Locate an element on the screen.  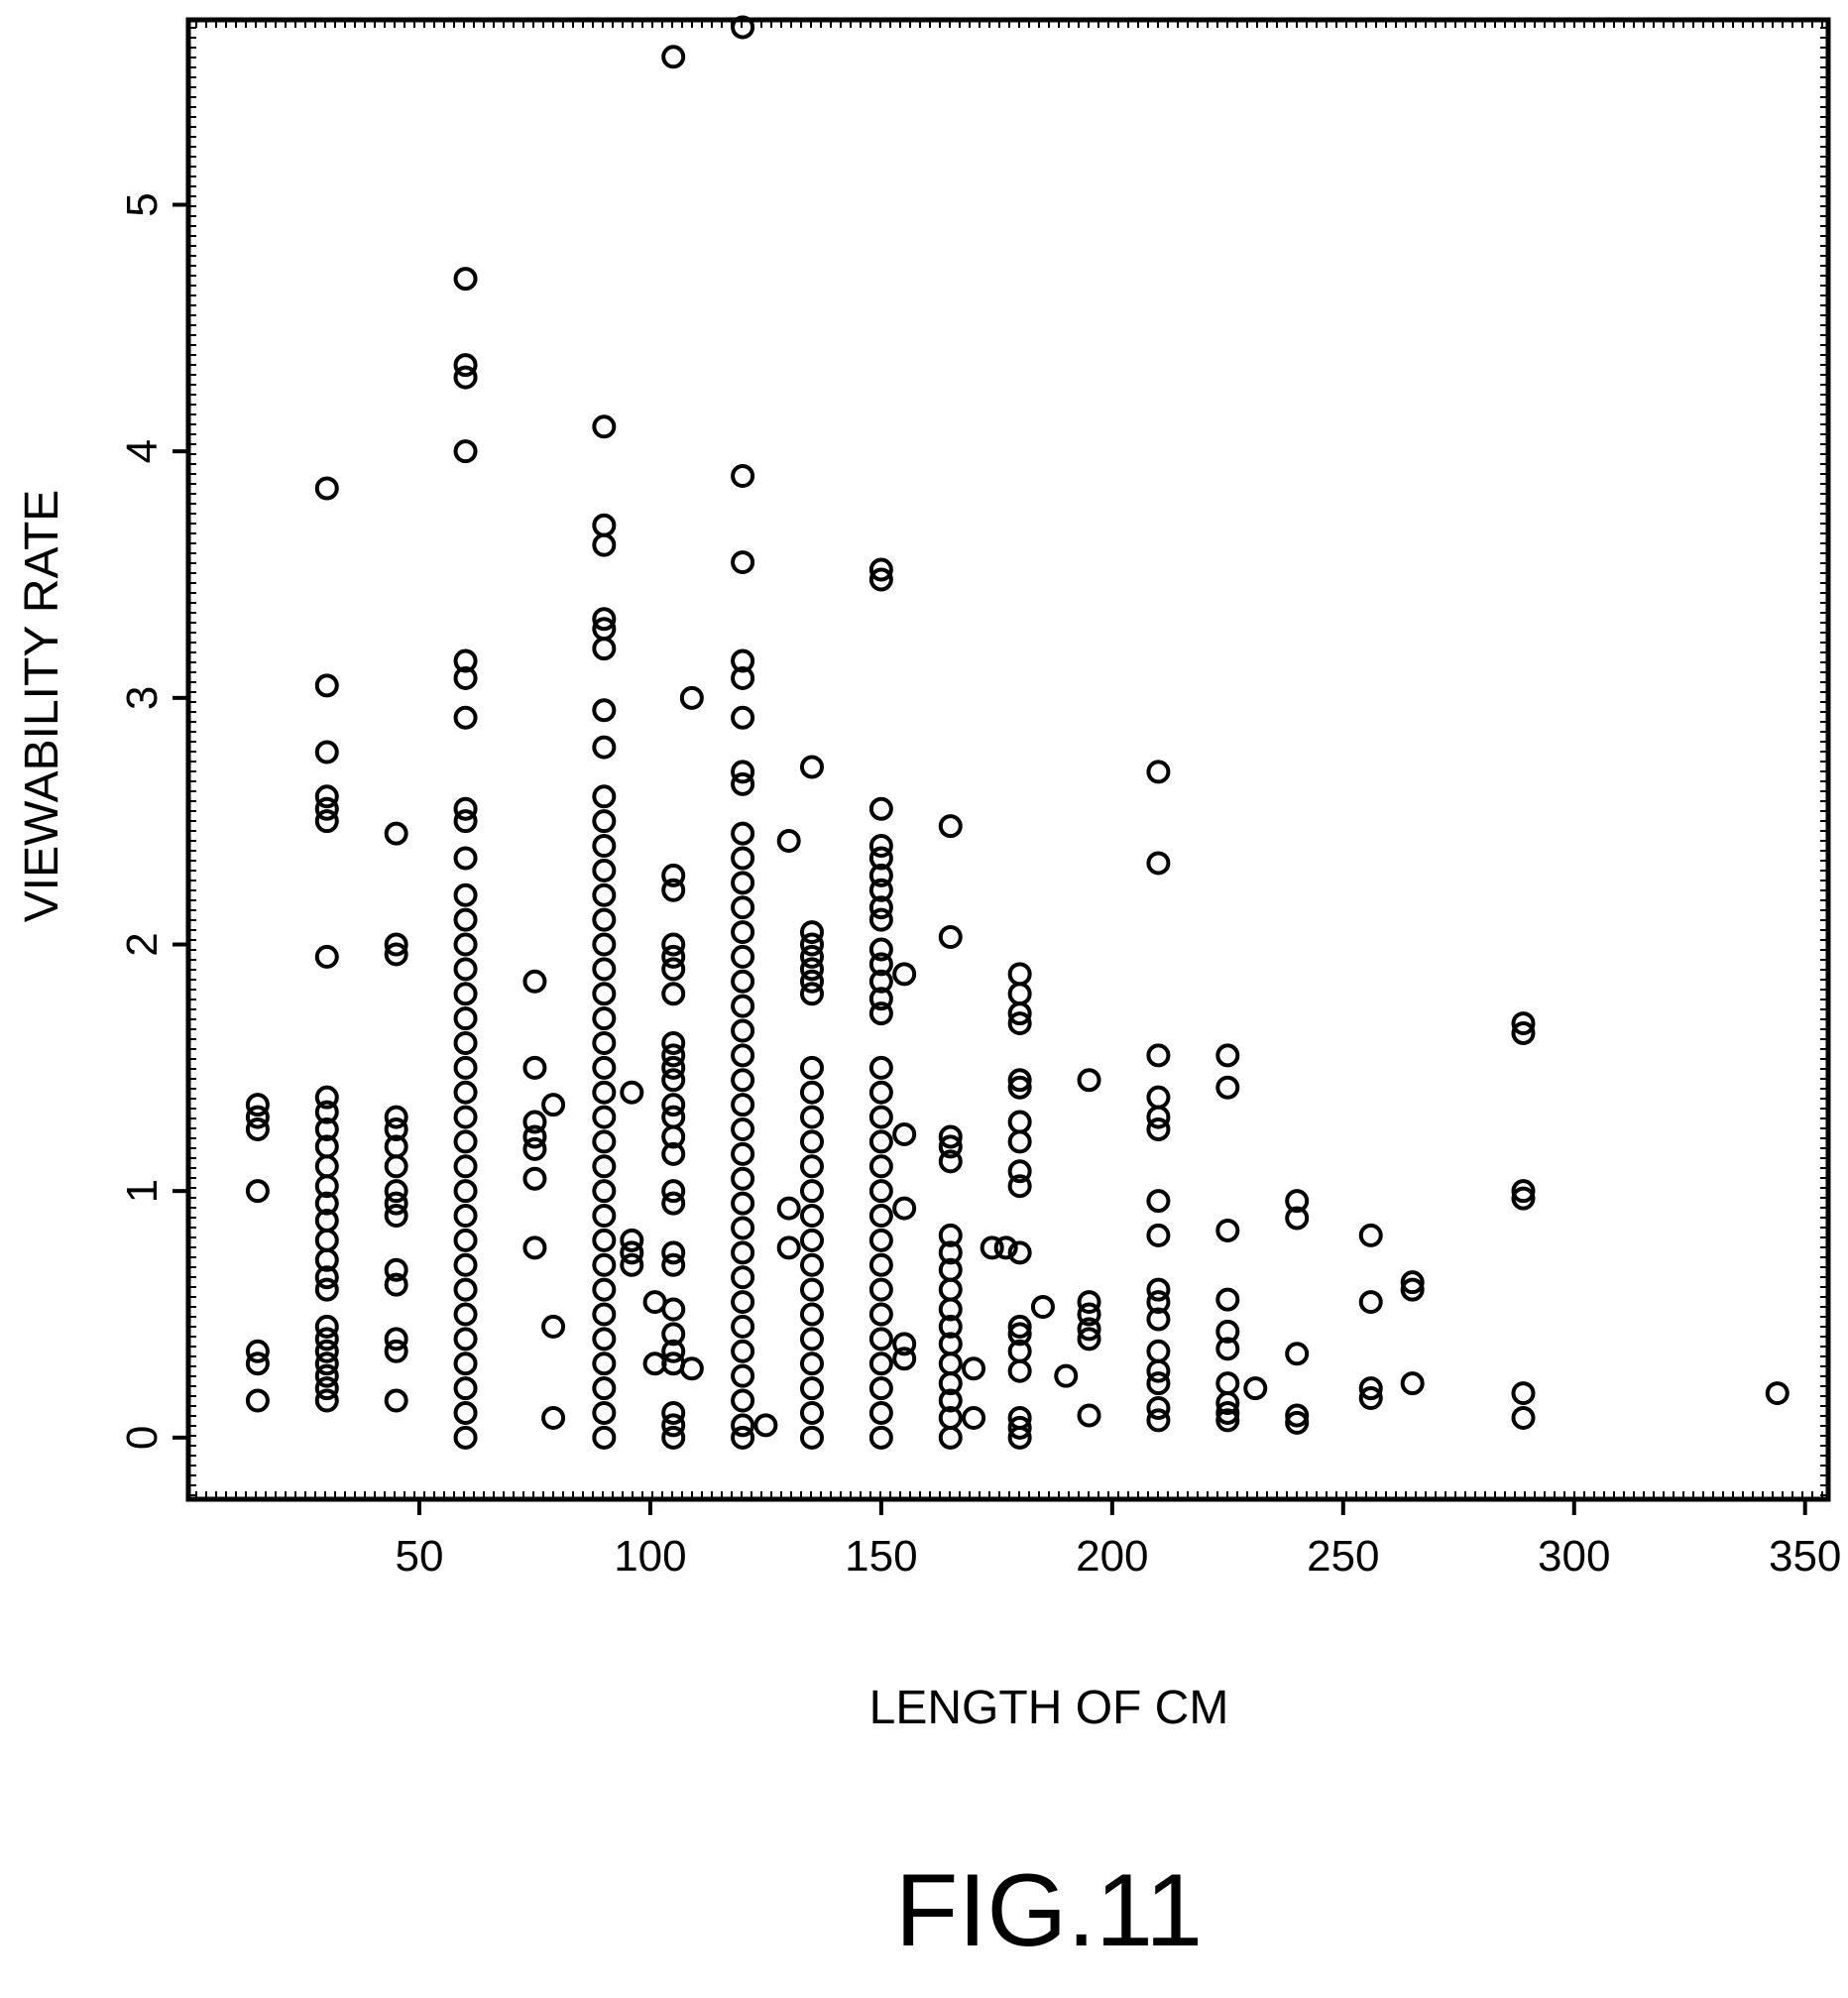
y-axis: 0 1 2 3 4 5 is located at coordinates (153, 821).